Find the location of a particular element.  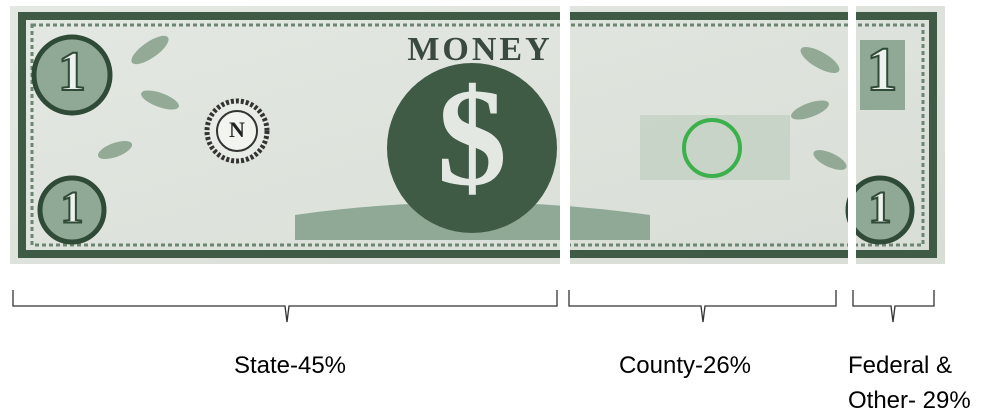

braces is located at coordinates (473, 306).